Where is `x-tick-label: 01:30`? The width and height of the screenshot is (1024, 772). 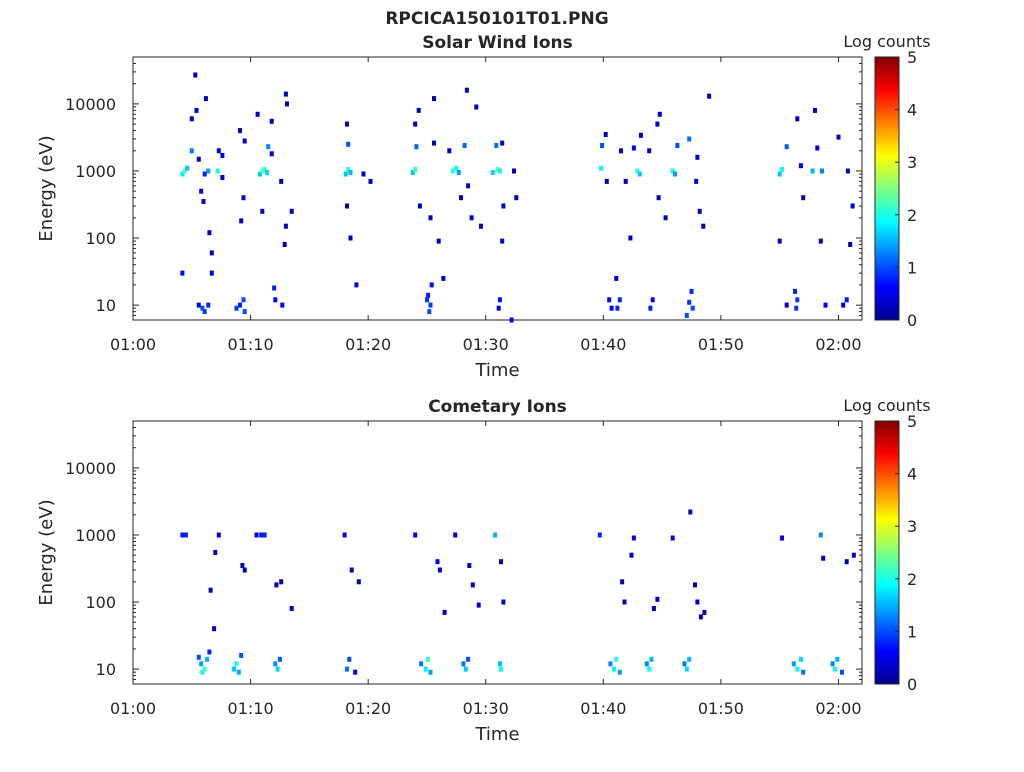 x-tick-label: 01:30 is located at coordinates (486, 344).